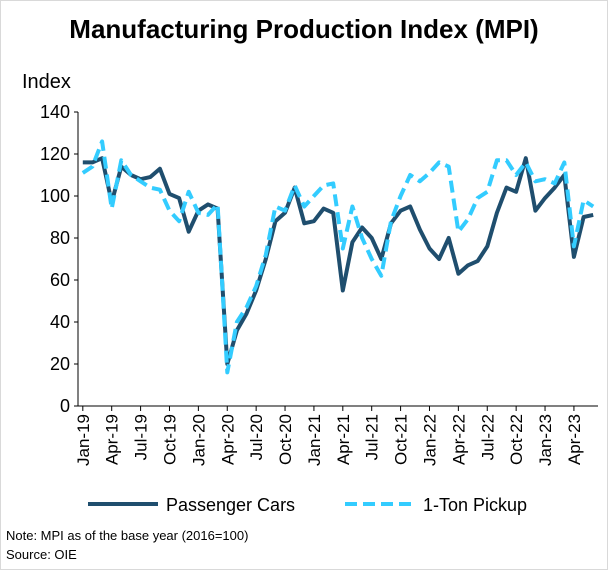 The width and height of the screenshot is (608, 570). What do you see at coordinates (429, 440) in the screenshot?
I see `x-tick-label: Jan-22` at bounding box center [429, 440].